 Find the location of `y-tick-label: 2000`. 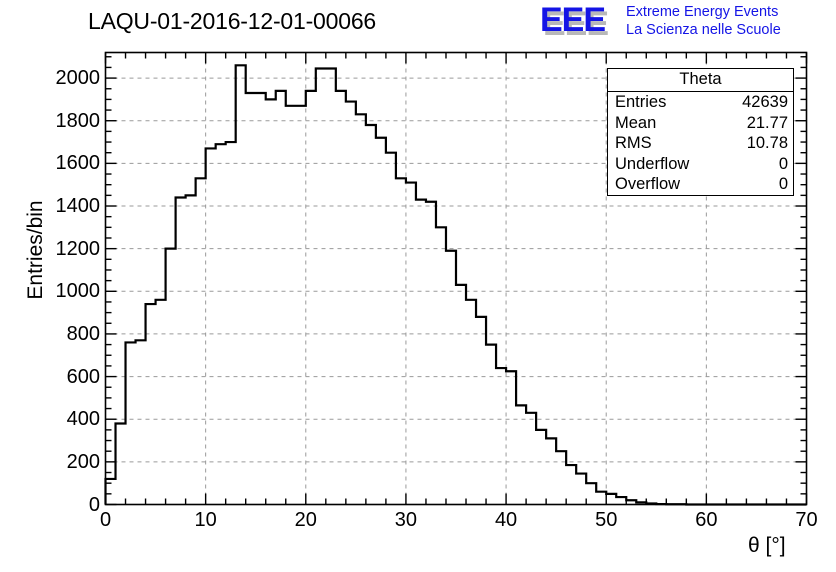

y-tick-label: 2000 is located at coordinates (78, 78).